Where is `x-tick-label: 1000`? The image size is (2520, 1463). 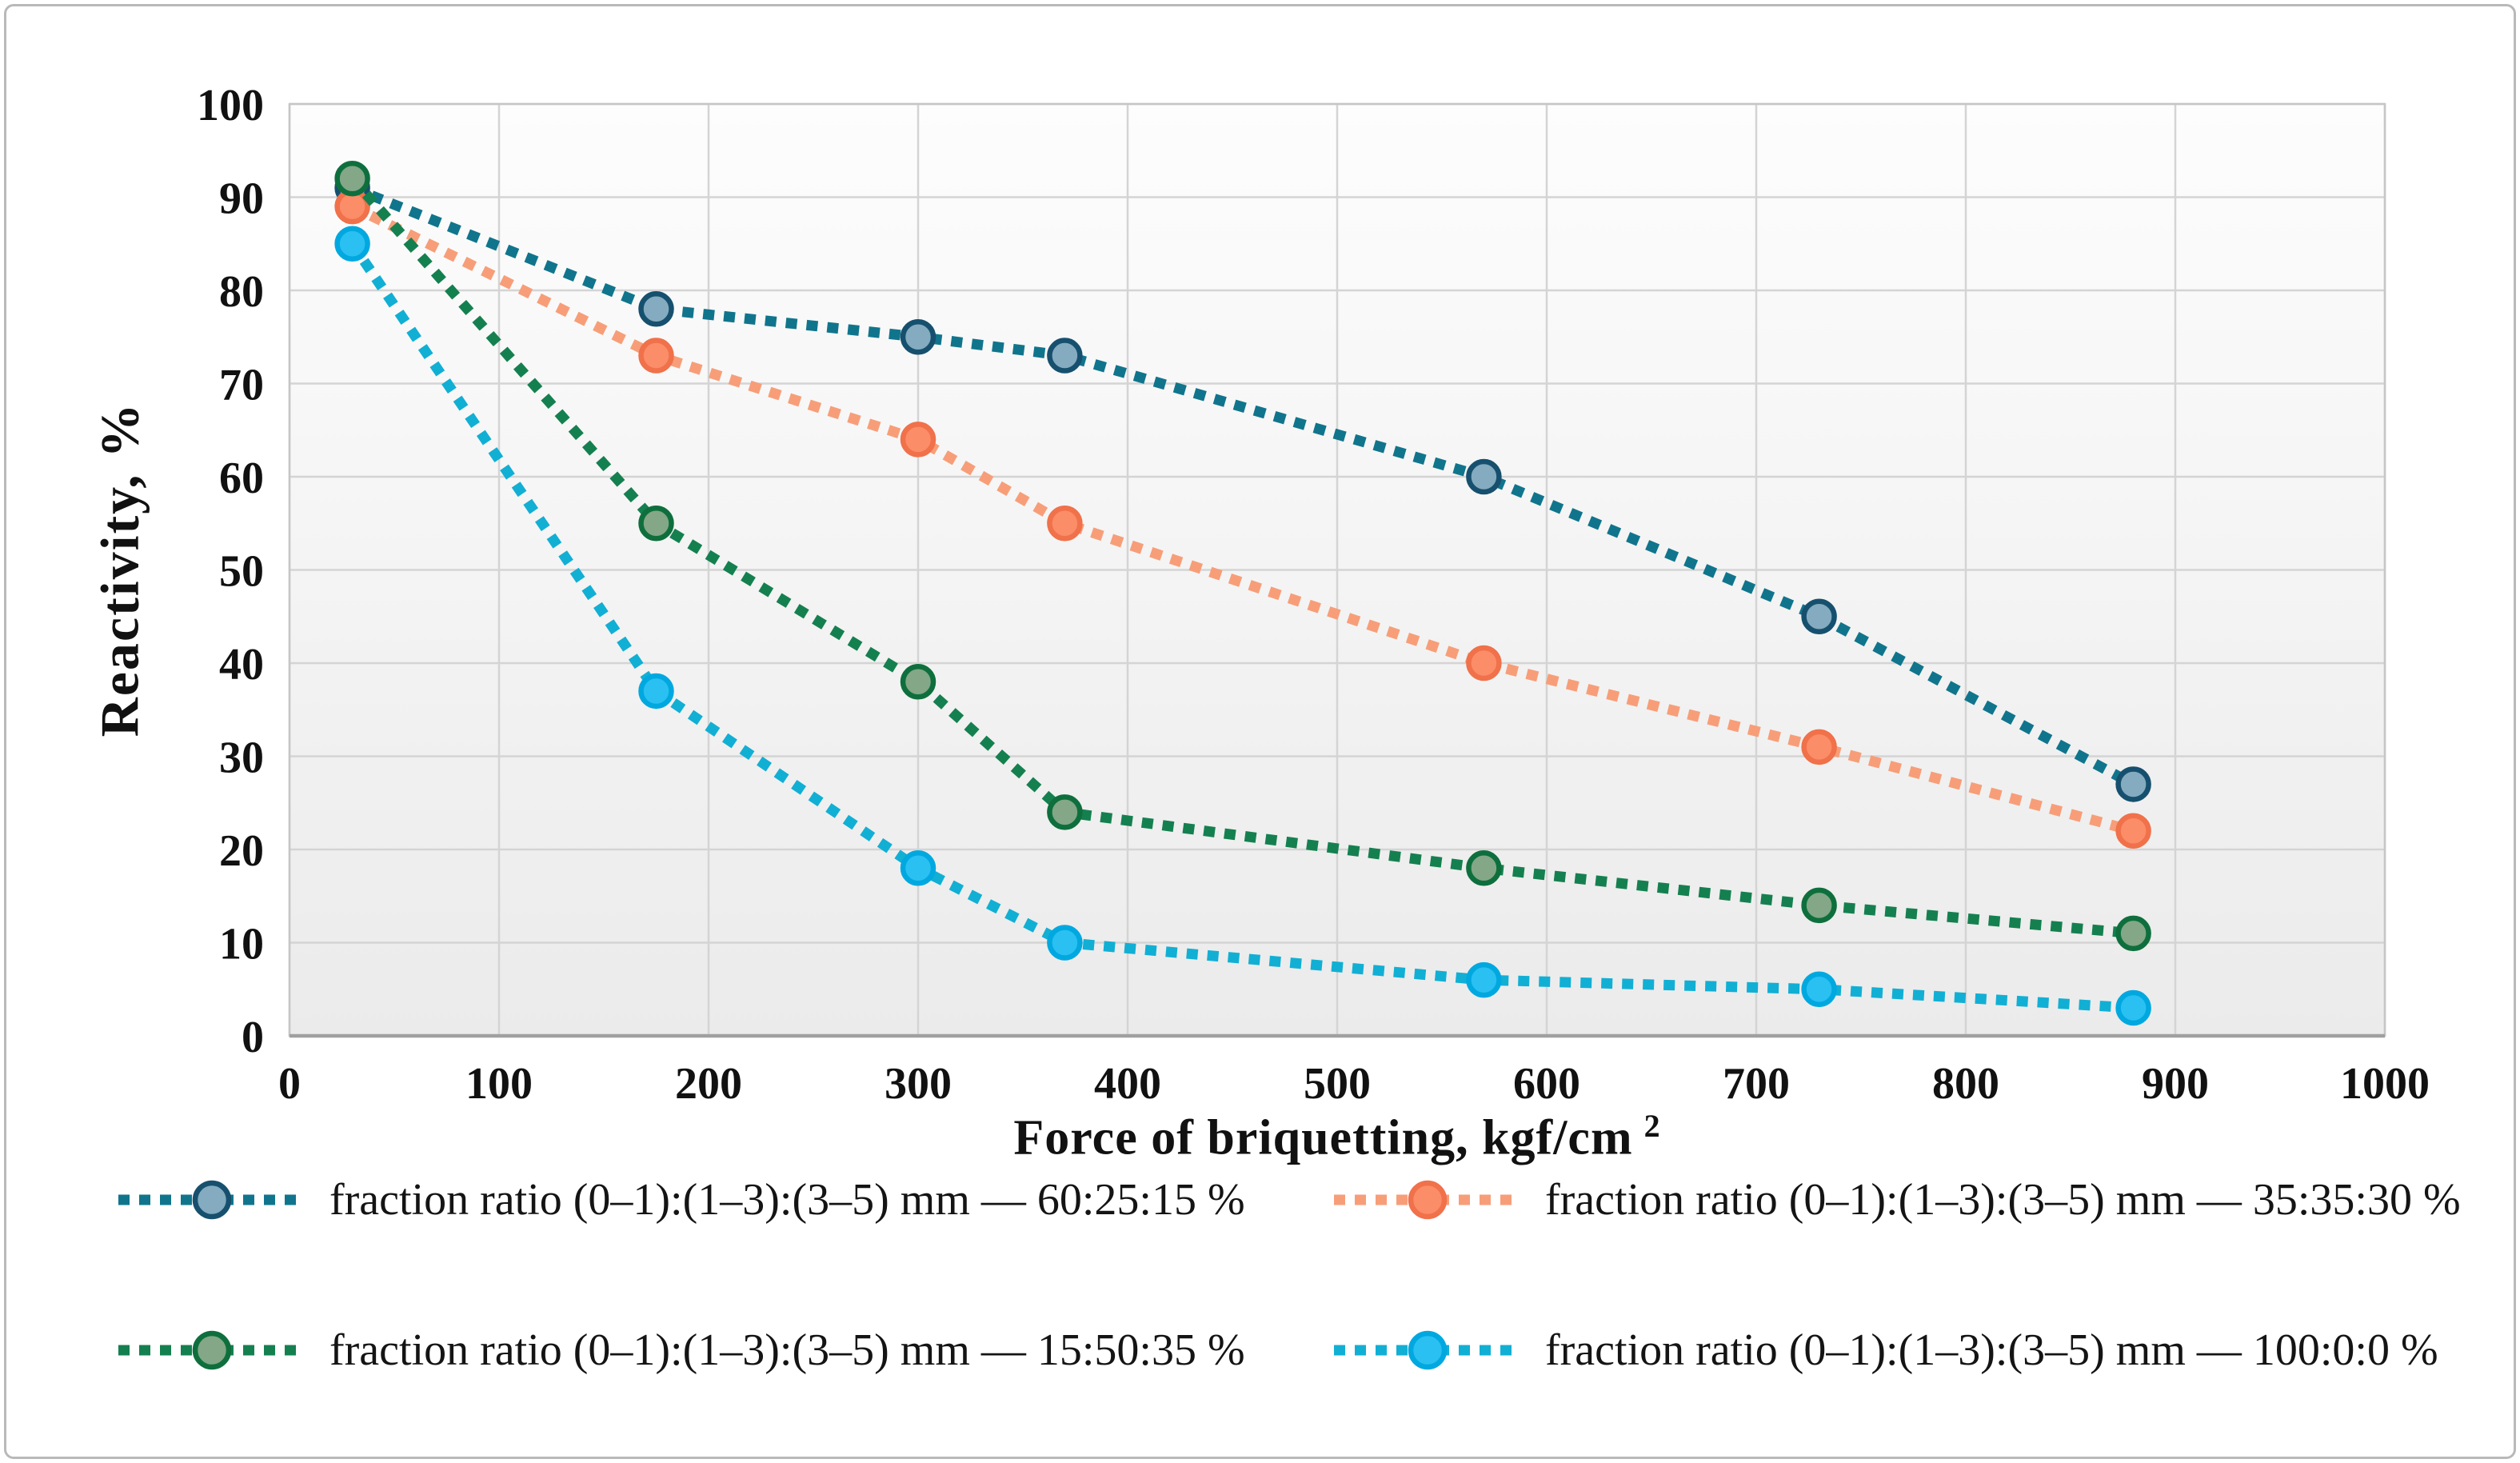
x-tick-label: 1000 is located at coordinates (2385, 1084).